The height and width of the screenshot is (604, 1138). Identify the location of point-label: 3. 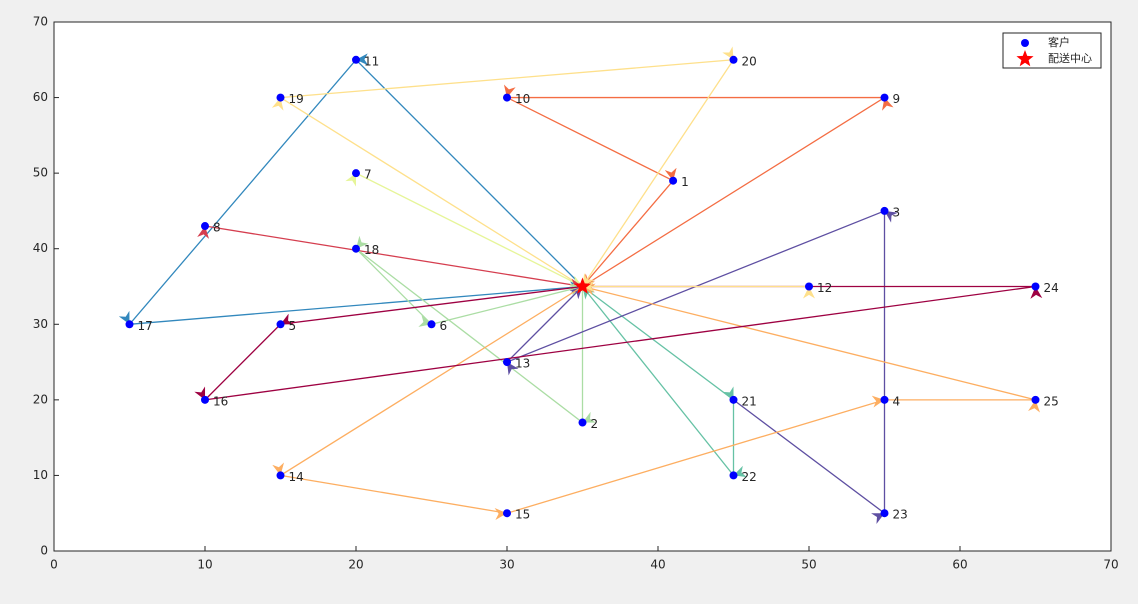
(897, 212).